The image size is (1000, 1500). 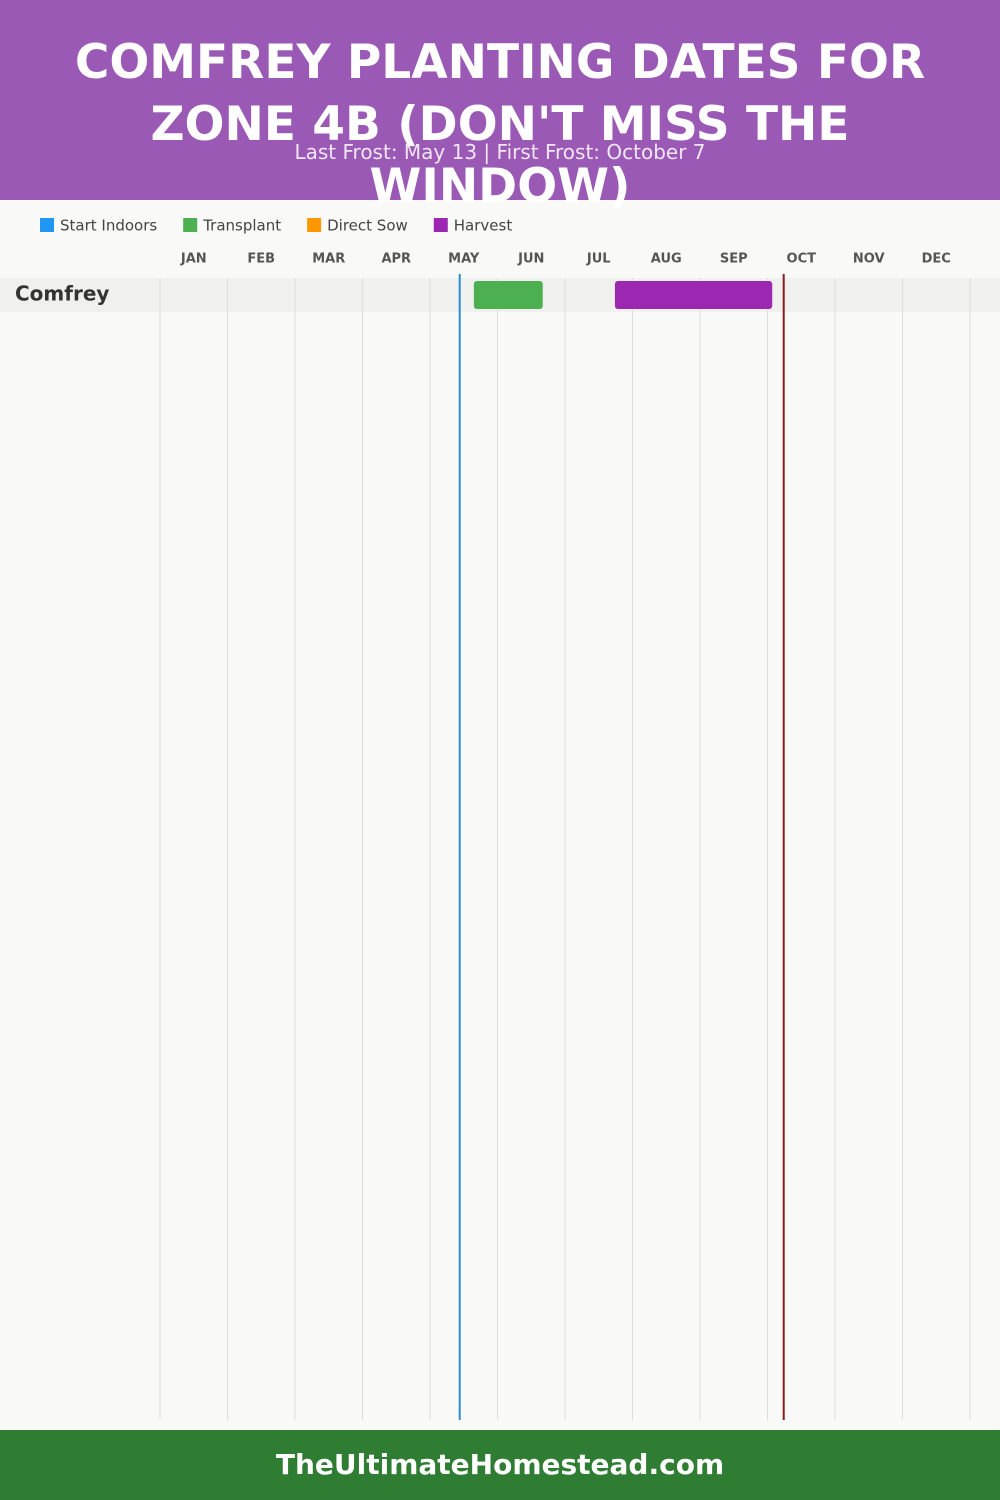 What do you see at coordinates (734, 259) in the screenshot?
I see `month-label: SEP` at bounding box center [734, 259].